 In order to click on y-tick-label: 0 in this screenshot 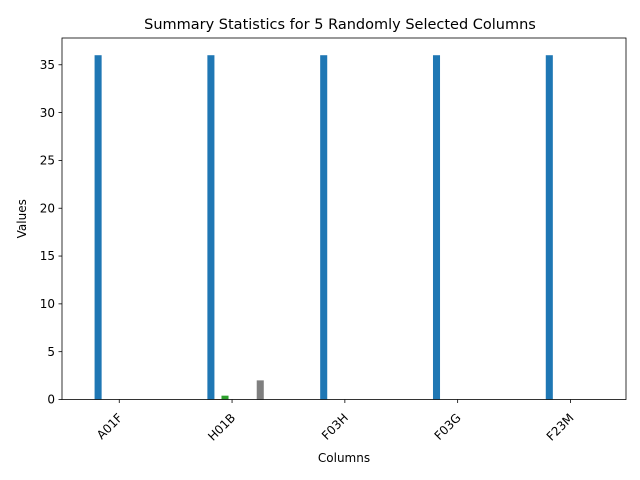, I will do `click(51, 400)`.